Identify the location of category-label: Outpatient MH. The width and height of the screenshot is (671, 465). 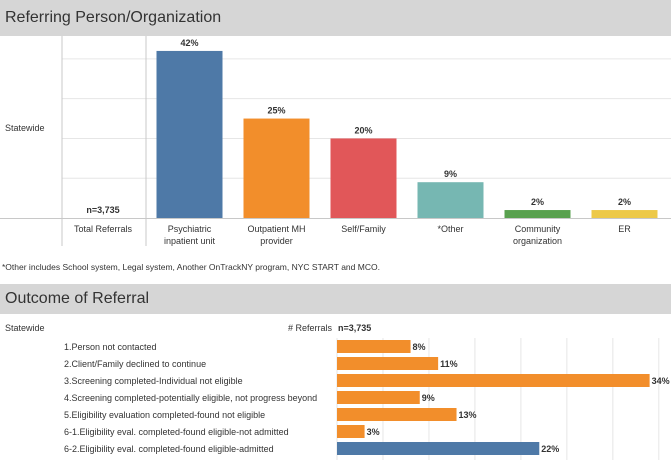
(276, 229).